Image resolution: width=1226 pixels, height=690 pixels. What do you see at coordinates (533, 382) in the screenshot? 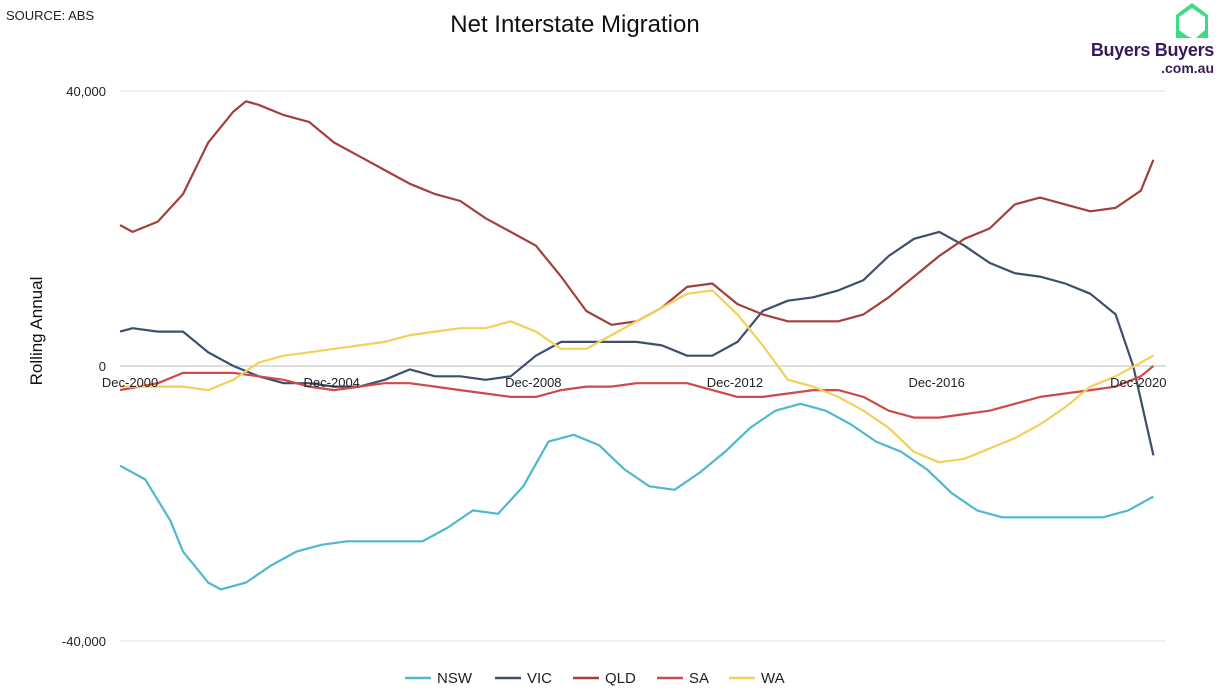
I see `x-tick-label: Dec-2008` at bounding box center [533, 382].